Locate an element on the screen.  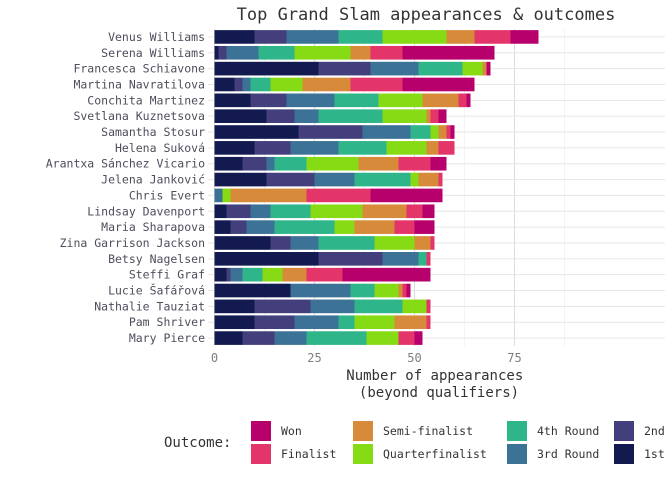
player-label: Jelena Janković is located at coordinates (153, 180).